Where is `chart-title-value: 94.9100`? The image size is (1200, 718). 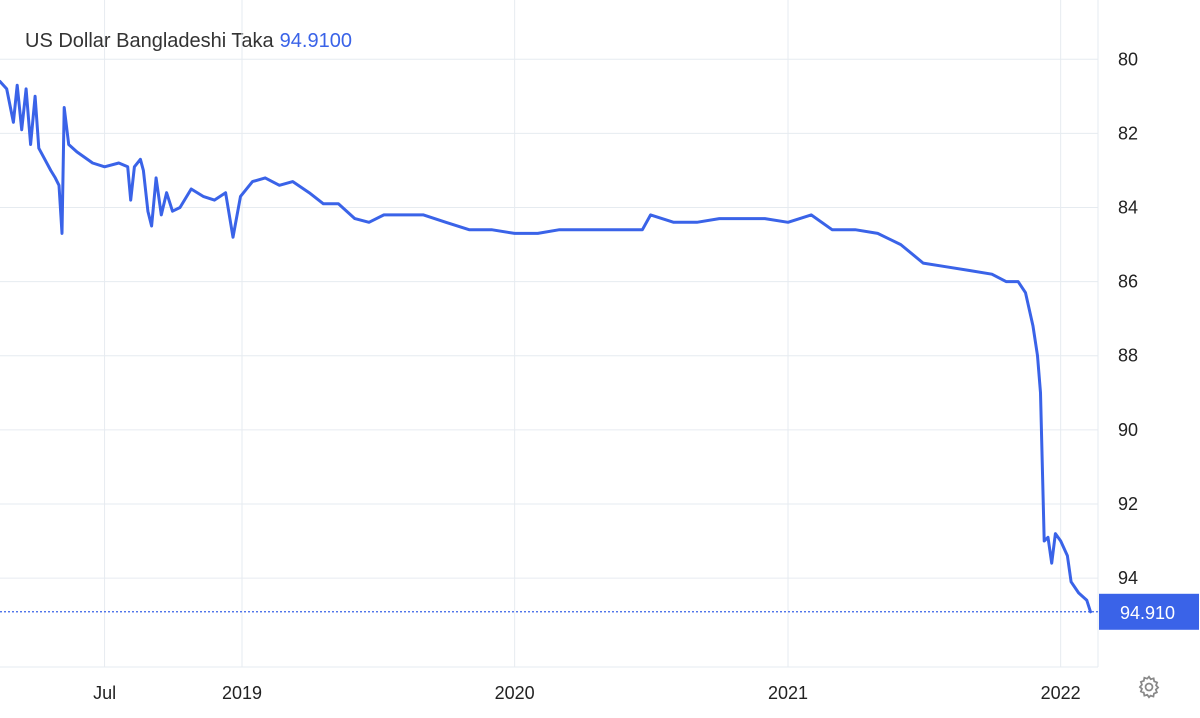
chart-title-value: 94.9100 is located at coordinates (315, 41).